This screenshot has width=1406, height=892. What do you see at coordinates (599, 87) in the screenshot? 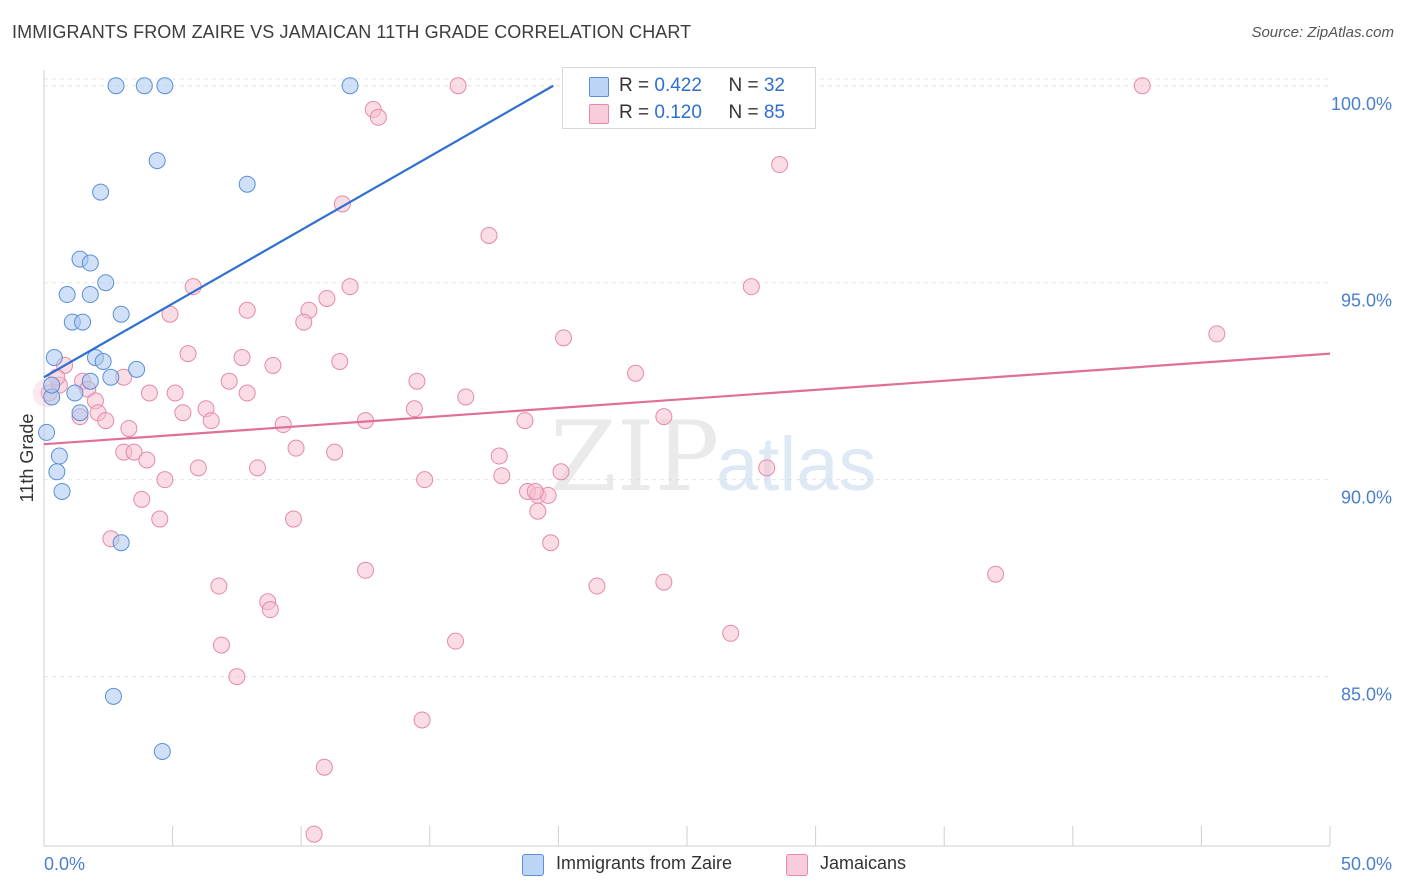
I see `legend-swatch-zaire` at bounding box center [599, 87].